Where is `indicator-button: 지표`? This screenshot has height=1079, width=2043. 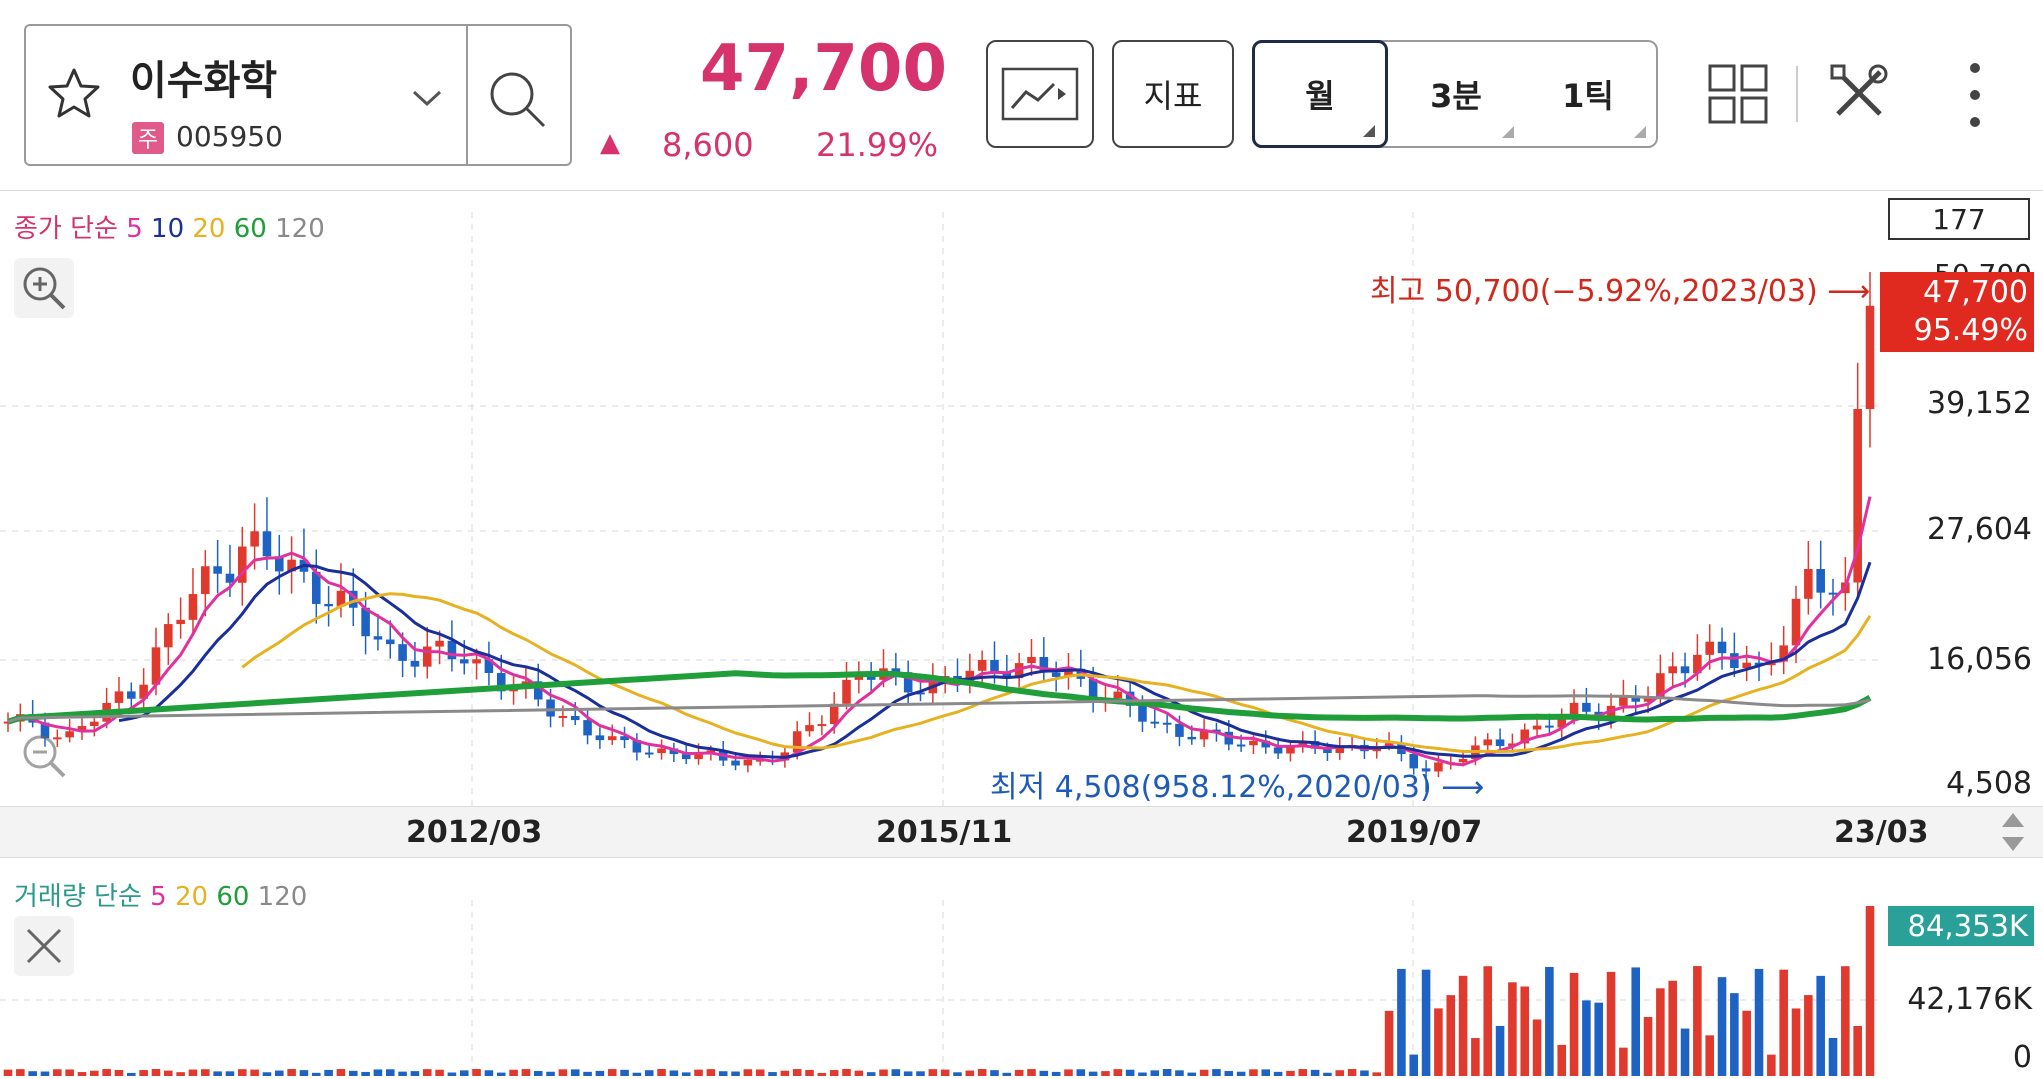
indicator-button: 지표 is located at coordinates (1173, 94).